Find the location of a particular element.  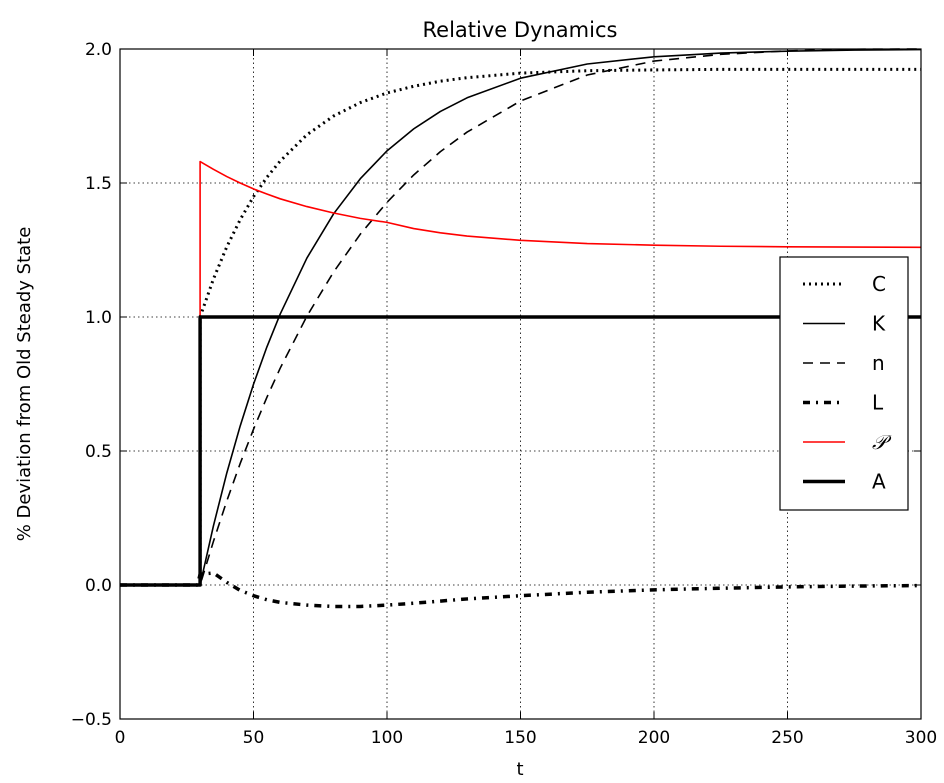

y-tick-label: 1.0 is located at coordinates (98, 318).